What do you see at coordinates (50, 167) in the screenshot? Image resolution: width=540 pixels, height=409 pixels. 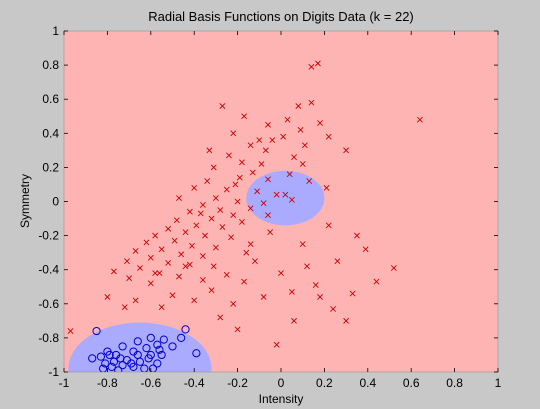 I see `y-tick-label: 0.2` at bounding box center [50, 167].